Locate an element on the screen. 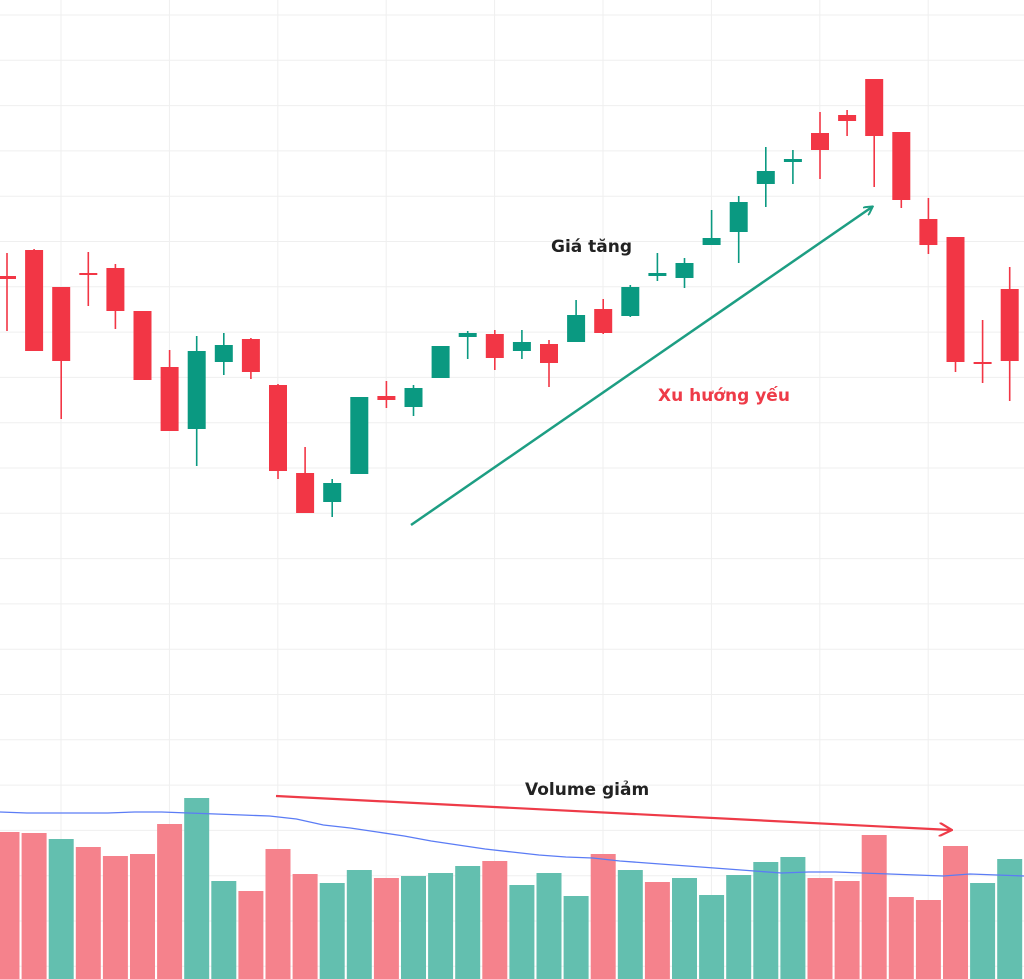  price-trend-arrow is located at coordinates (641, 367).